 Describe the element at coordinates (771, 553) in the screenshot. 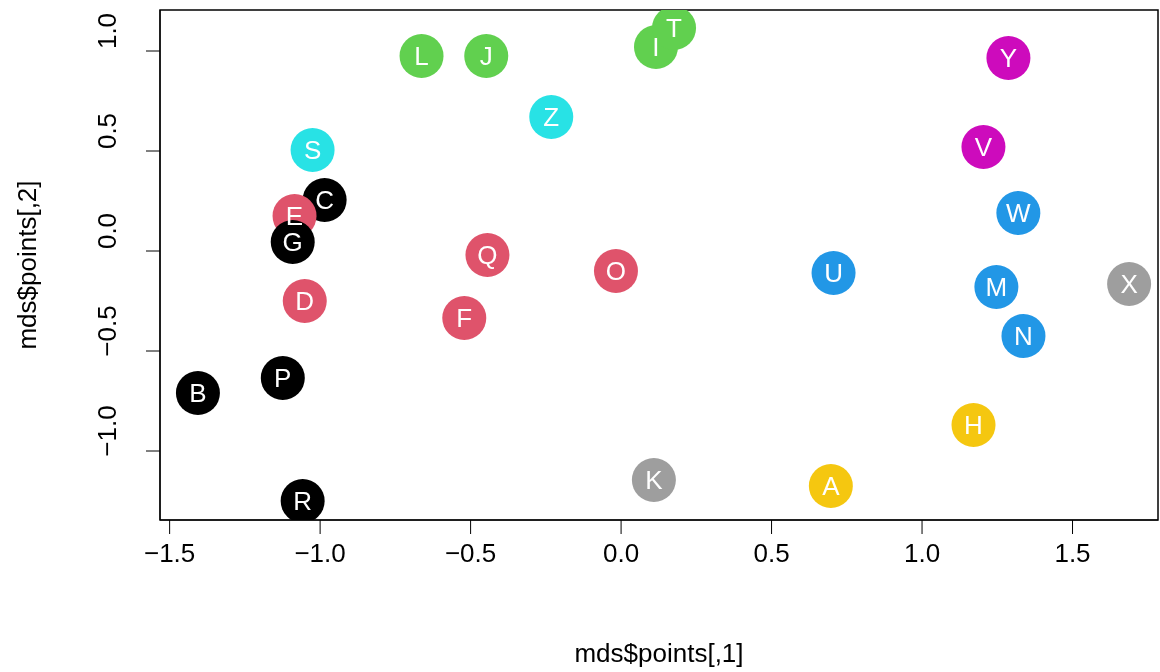

I see `x-tick-label: 0.5` at that location.